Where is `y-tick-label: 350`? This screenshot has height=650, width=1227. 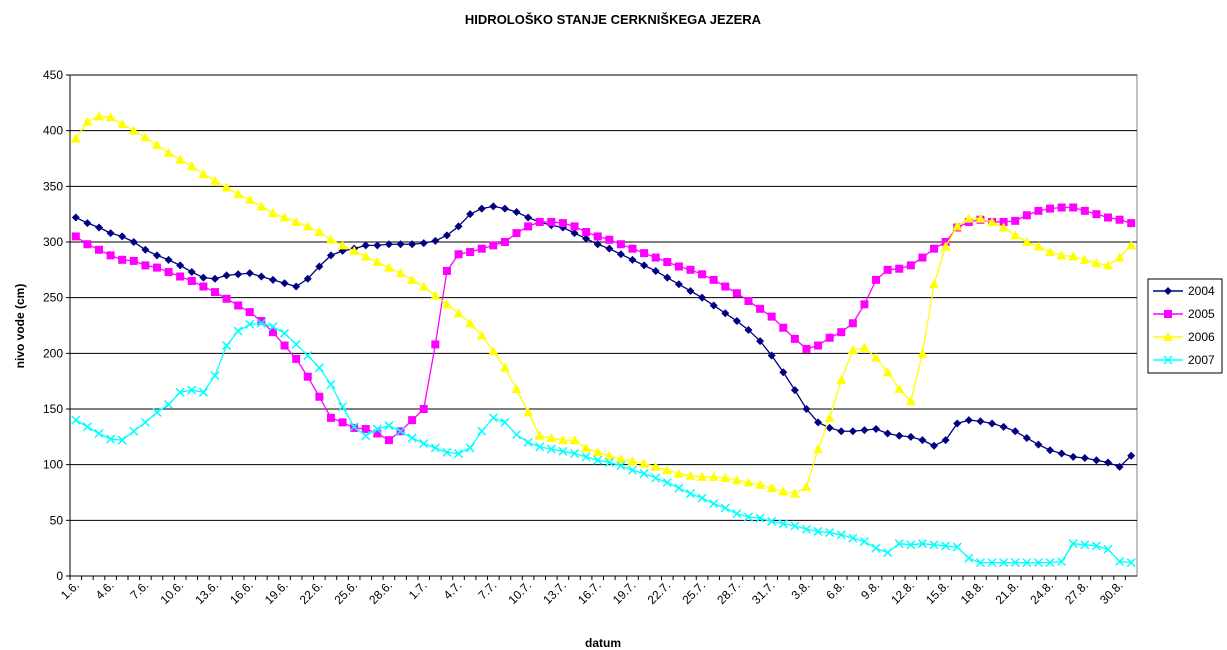
y-tick-label: 350 is located at coordinates (53, 186).